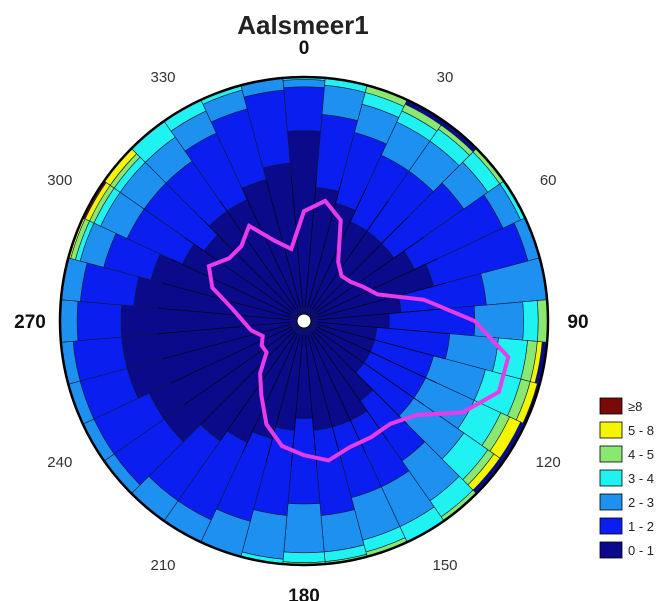  What do you see at coordinates (641, 478) in the screenshot?
I see `legend-label-3: 3 - 4` at bounding box center [641, 478].